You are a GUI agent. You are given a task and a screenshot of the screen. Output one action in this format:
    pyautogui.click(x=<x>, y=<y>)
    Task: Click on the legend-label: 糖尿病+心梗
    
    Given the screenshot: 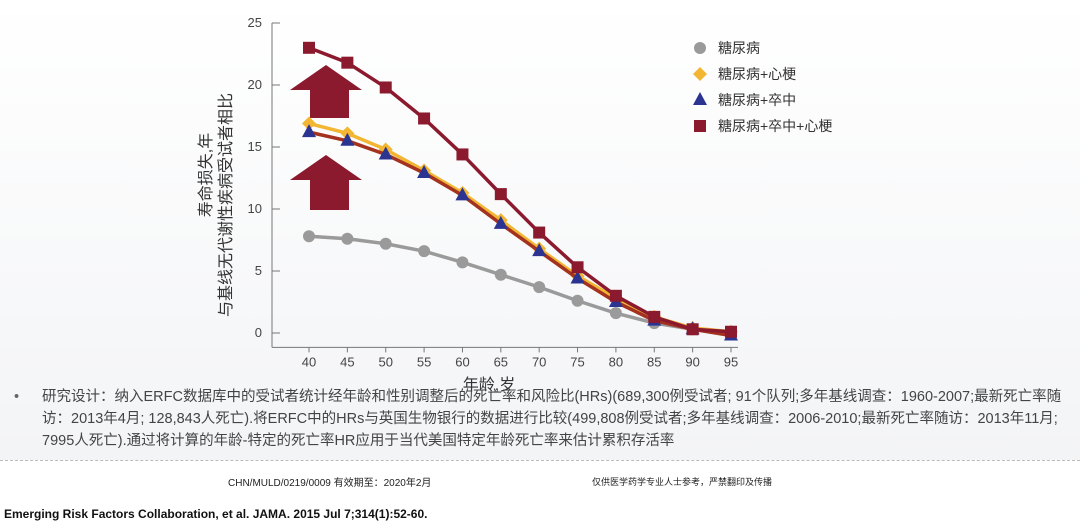 What is the action you would take?
    pyautogui.click(x=757, y=74)
    